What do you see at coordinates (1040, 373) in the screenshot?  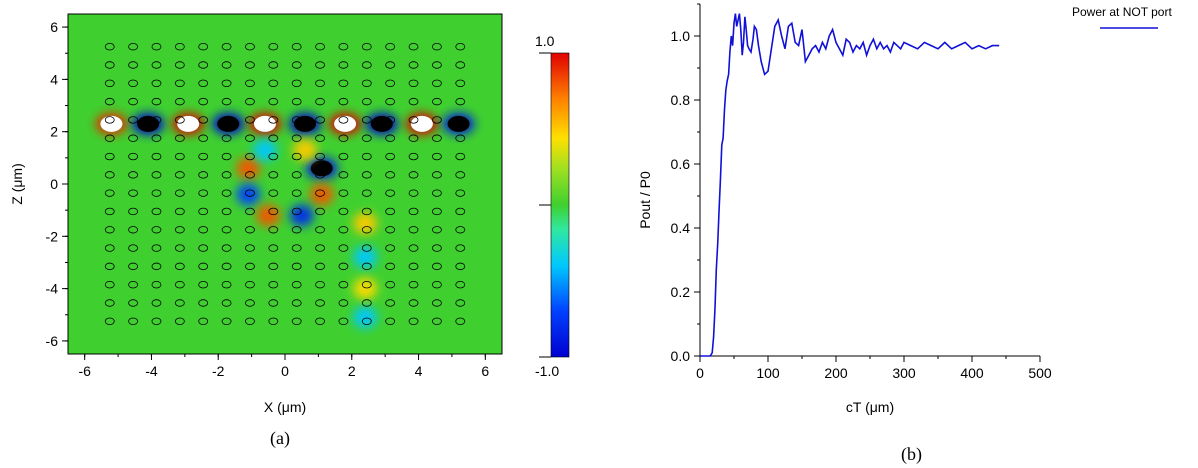 I see `x-tick-label: 500` at bounding box center [1040, 373].